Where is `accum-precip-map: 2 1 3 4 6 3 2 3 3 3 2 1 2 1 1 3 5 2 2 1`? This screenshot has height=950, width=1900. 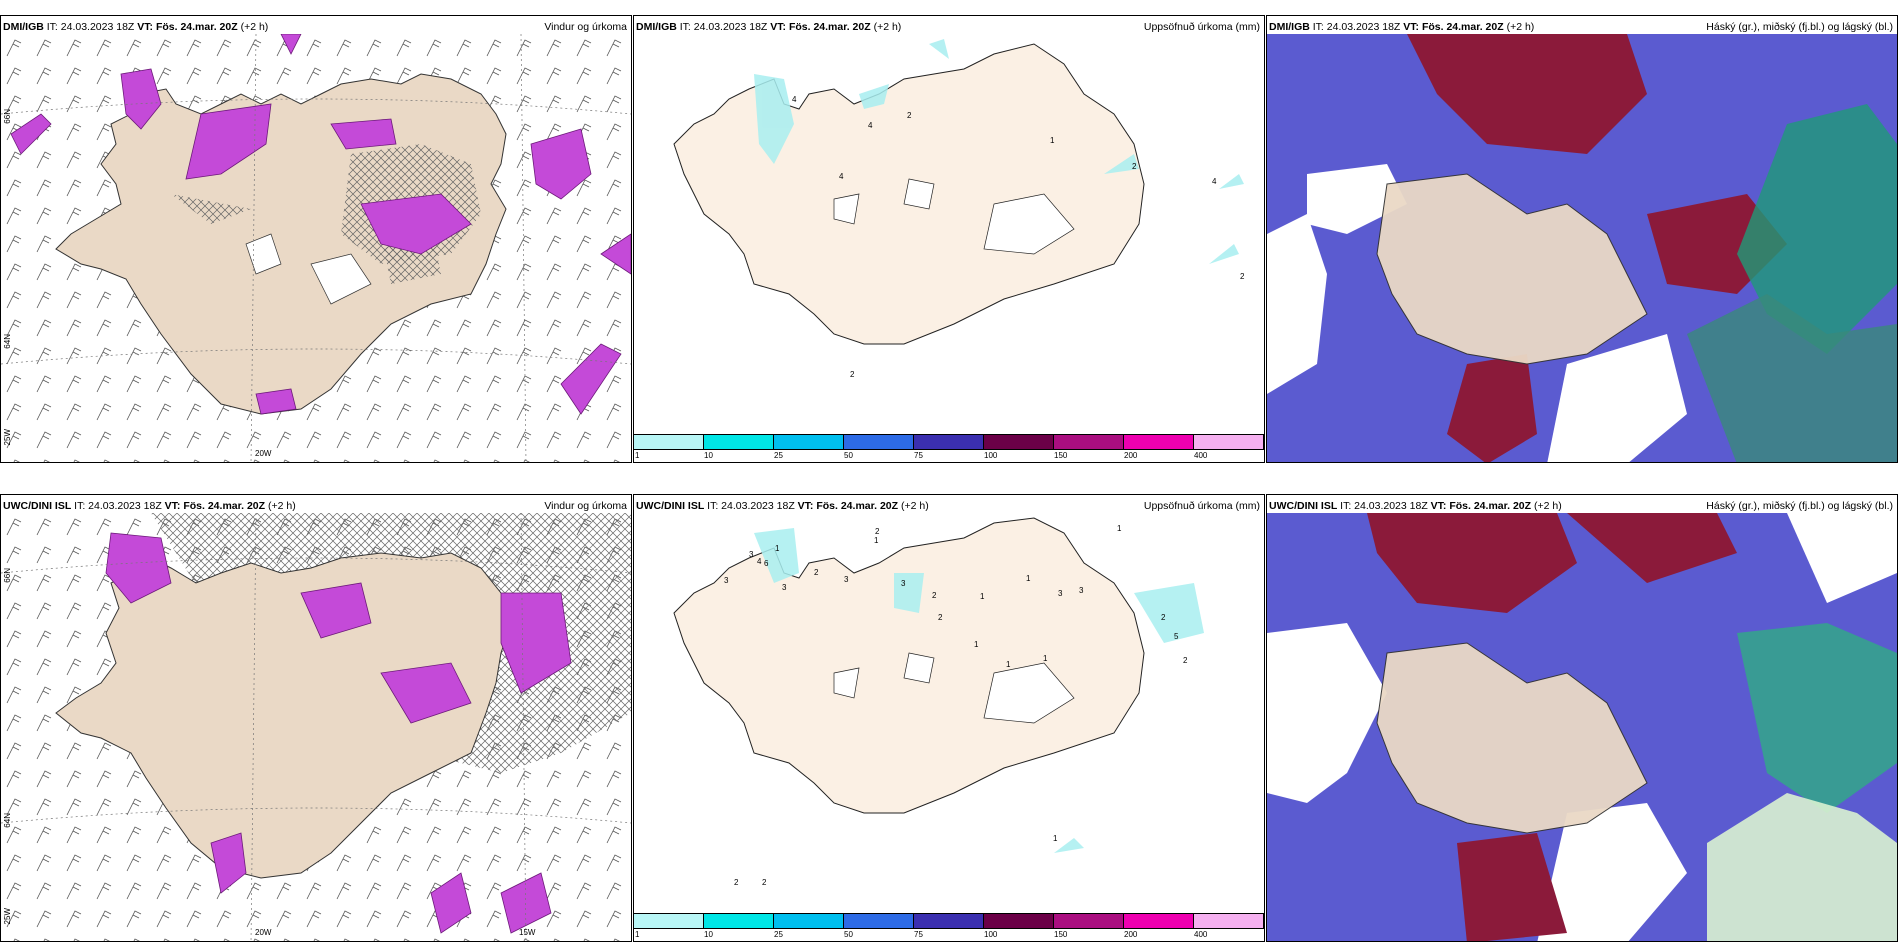
accum-precip-map: 2 1 3 4 6 3 2 3 3 3 2 1 2 1 1 3 5 2 2 1 is located at coordinates (938, 702).